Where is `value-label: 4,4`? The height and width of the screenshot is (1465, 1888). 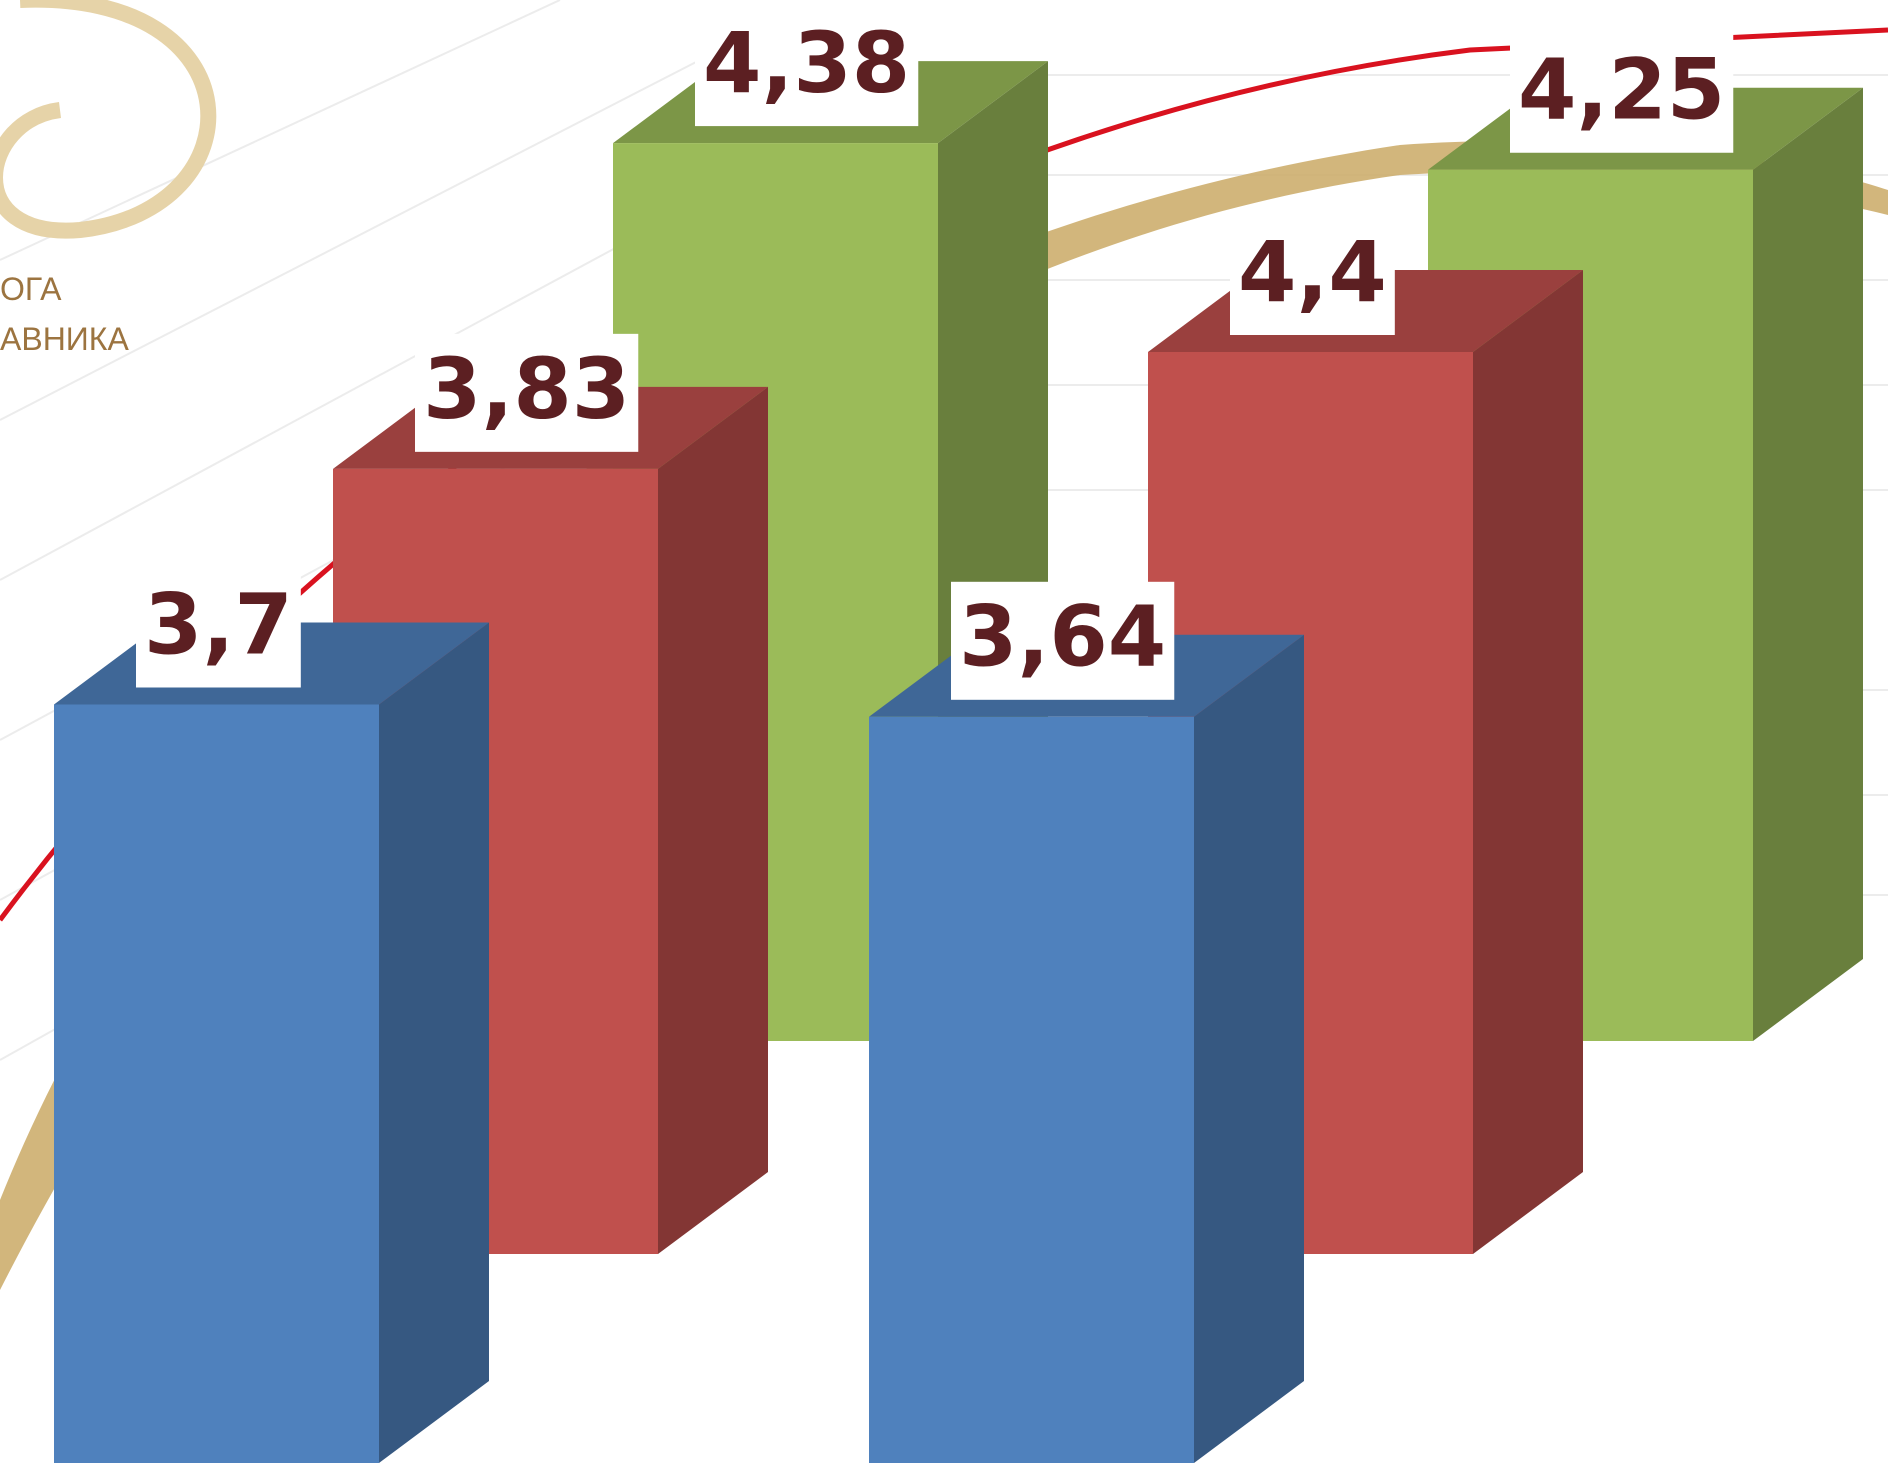
value-label: 4,4 is located at coordinates (1312, 272).